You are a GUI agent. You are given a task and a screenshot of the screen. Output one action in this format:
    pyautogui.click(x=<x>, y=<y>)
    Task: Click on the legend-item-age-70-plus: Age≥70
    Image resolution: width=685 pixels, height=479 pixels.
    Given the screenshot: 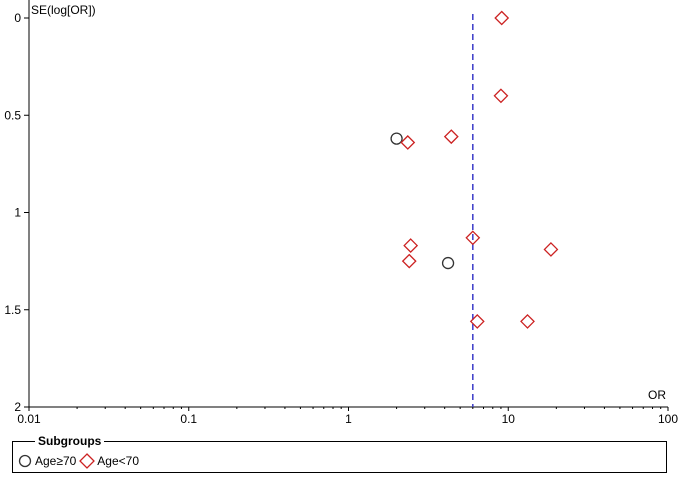 What is the action you would take?
    pyautogui.click(x=46, y=461)
    